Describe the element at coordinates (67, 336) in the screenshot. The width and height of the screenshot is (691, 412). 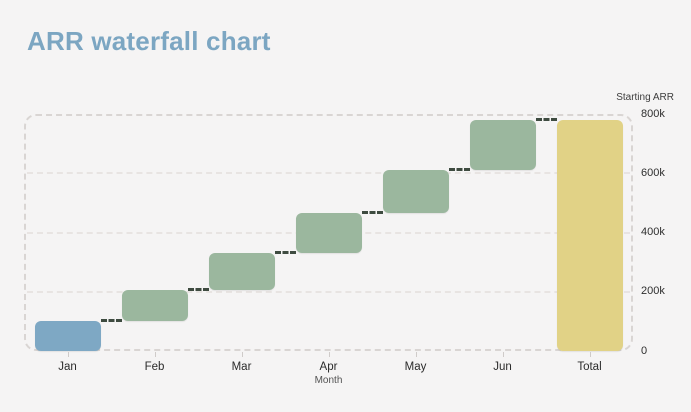
I see `bar-jan` at that location.